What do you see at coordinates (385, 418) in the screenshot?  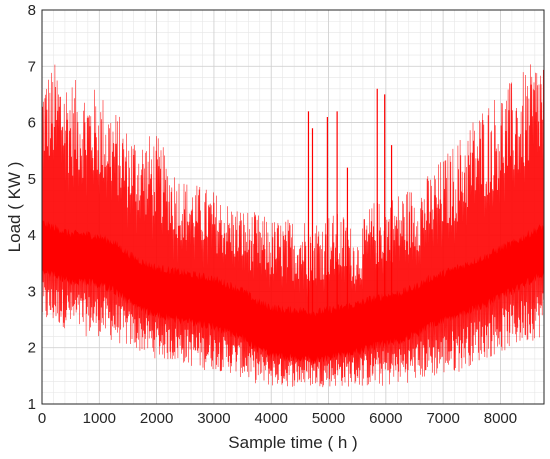 I see `x-tick-label: 6000` at bounding box center [385, 418].